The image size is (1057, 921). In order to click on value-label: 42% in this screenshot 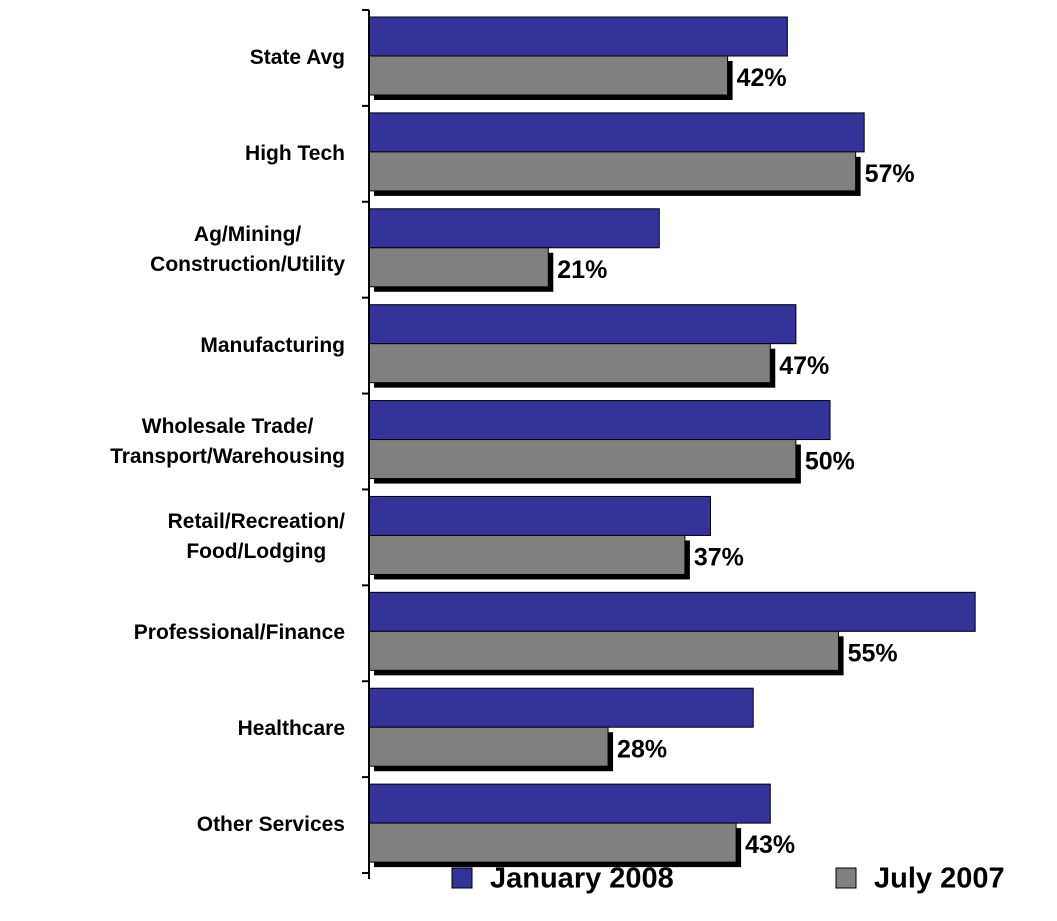, I will do `click(762, 78)`.